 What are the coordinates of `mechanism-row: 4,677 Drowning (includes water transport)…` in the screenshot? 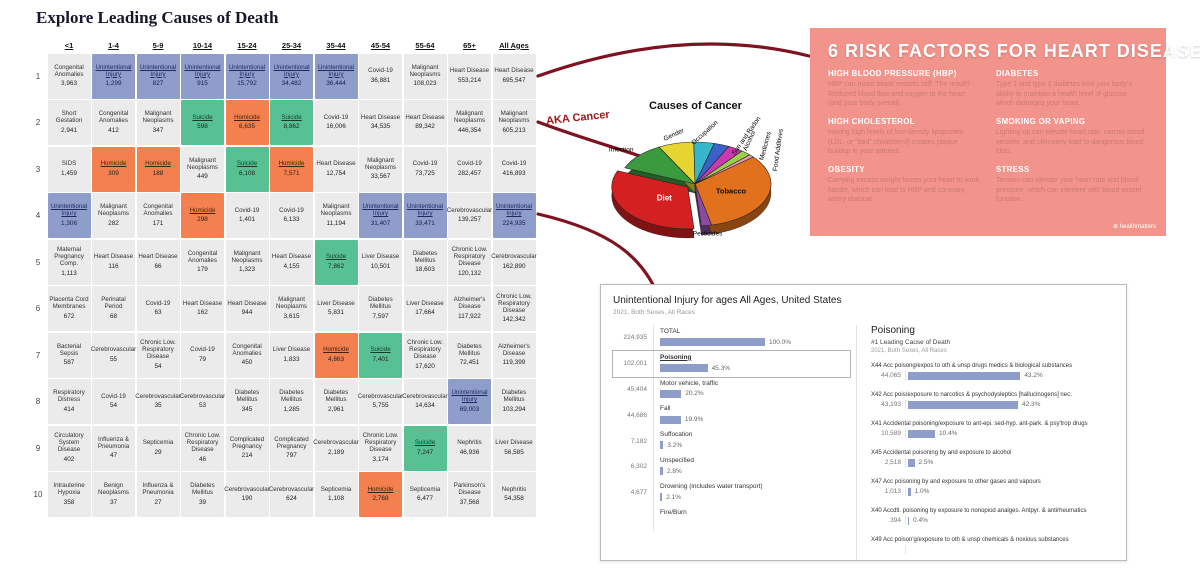 It's located at (731, 492).